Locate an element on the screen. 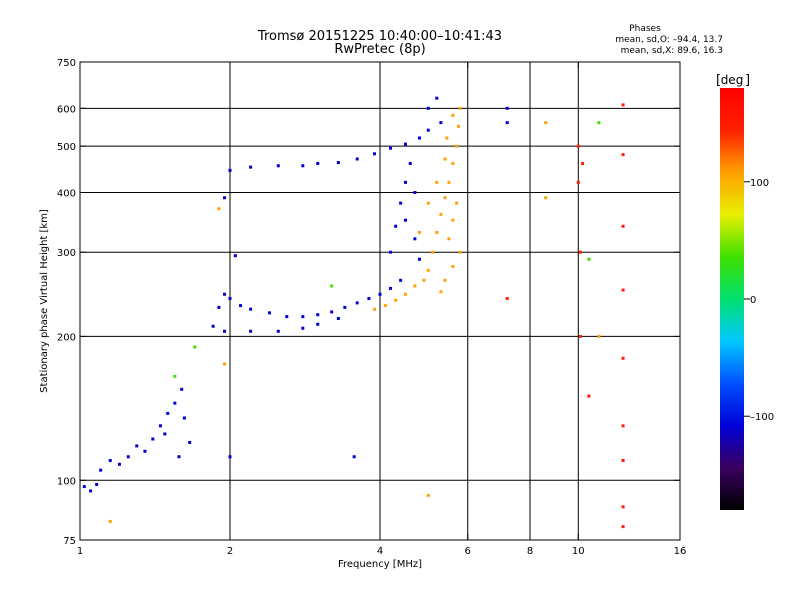  stats-title: Phases is located at coordinates (645, 29).